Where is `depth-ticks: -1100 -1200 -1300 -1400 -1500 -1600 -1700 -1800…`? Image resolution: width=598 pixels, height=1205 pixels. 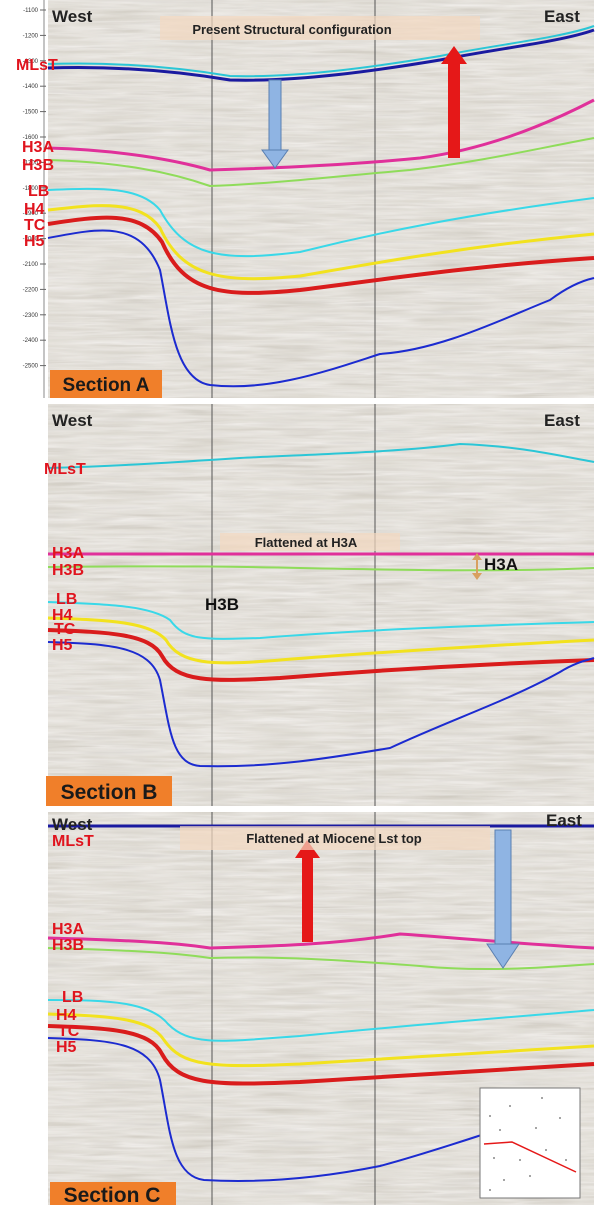 depth-ticks: -1100 -1200 -1300 -1400 -1500 -1600 -1700 -1800… is located at coordinates (34, 189).